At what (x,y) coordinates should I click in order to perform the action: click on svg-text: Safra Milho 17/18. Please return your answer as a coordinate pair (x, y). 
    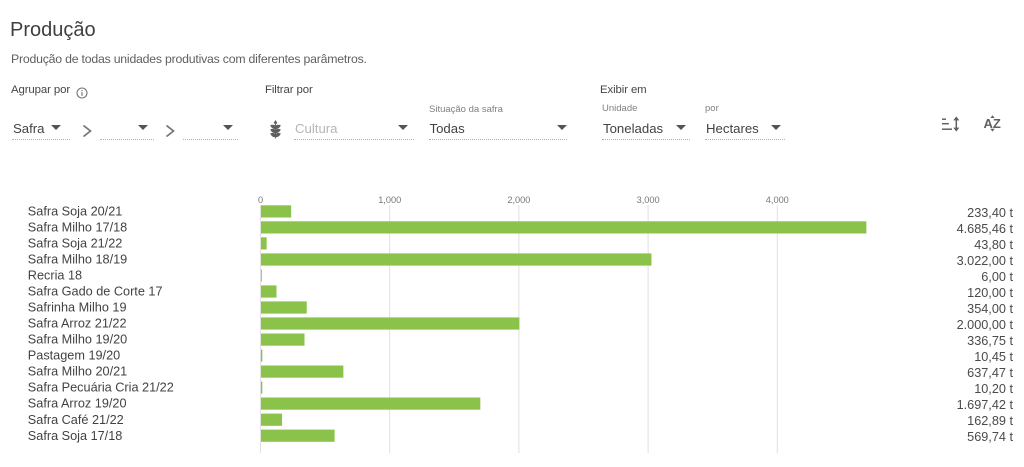
    Looking at the image, I should click on (77, 228).